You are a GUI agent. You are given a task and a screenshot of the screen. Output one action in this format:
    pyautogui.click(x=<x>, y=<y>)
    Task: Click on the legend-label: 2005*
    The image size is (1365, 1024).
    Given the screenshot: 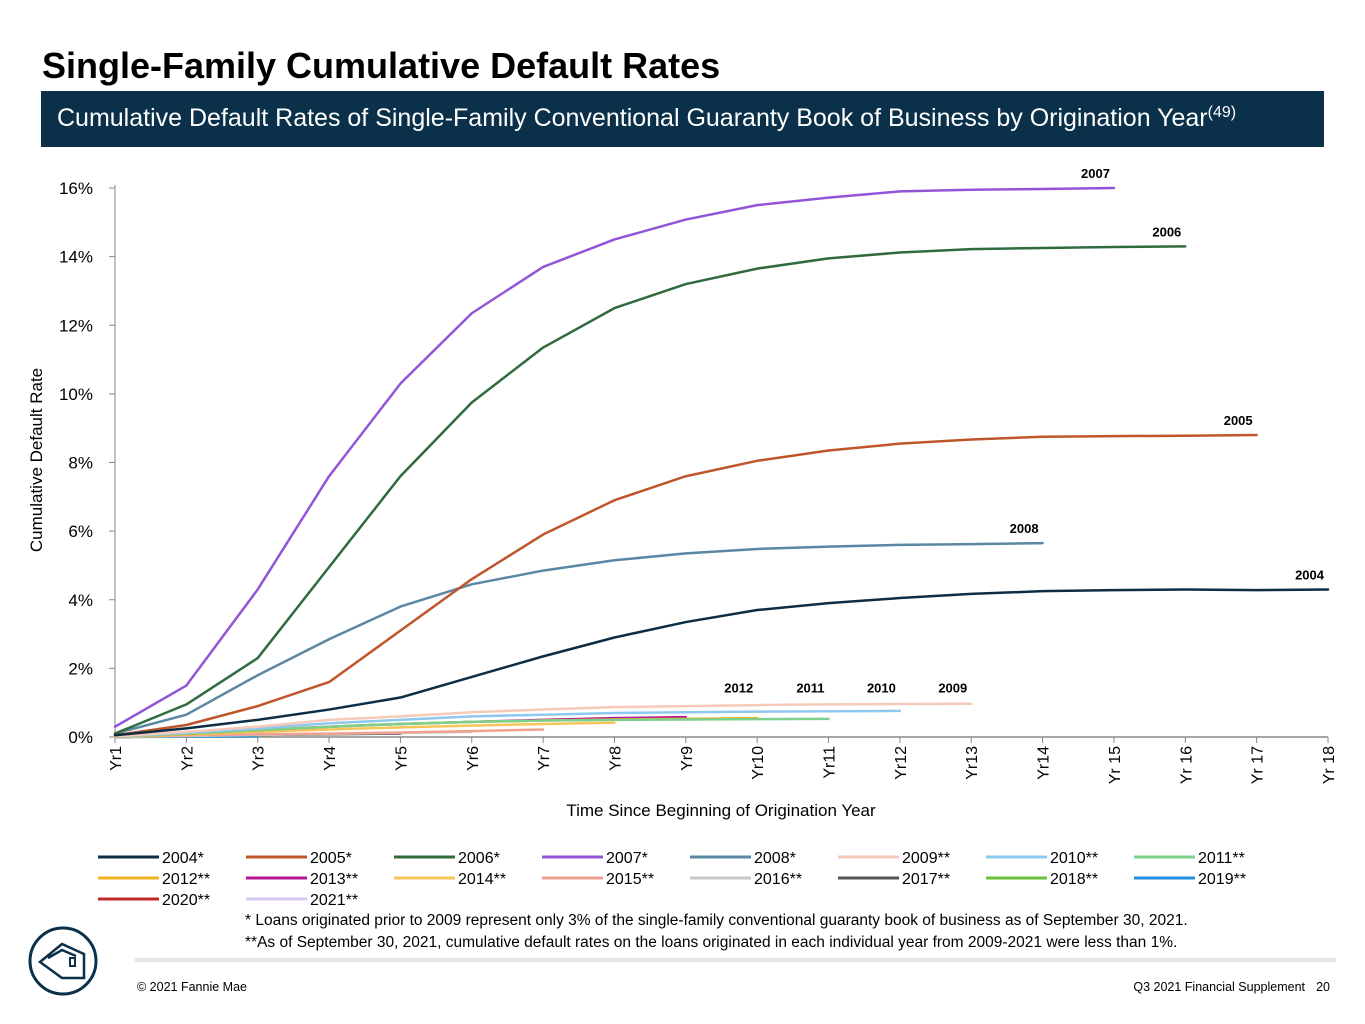 What is the action you would take?
    pyautogui.click(x=331, y=858)
    